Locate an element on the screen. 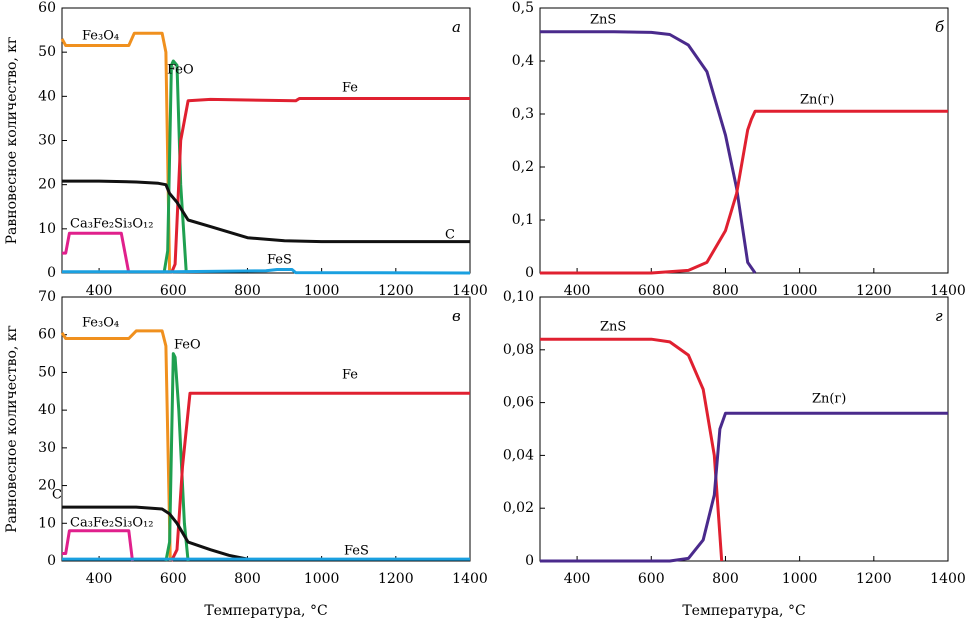 Image resolution: width=967 pixels, height=629 pixels. y-tick-label: 70 is located at coordinates (47, 297).